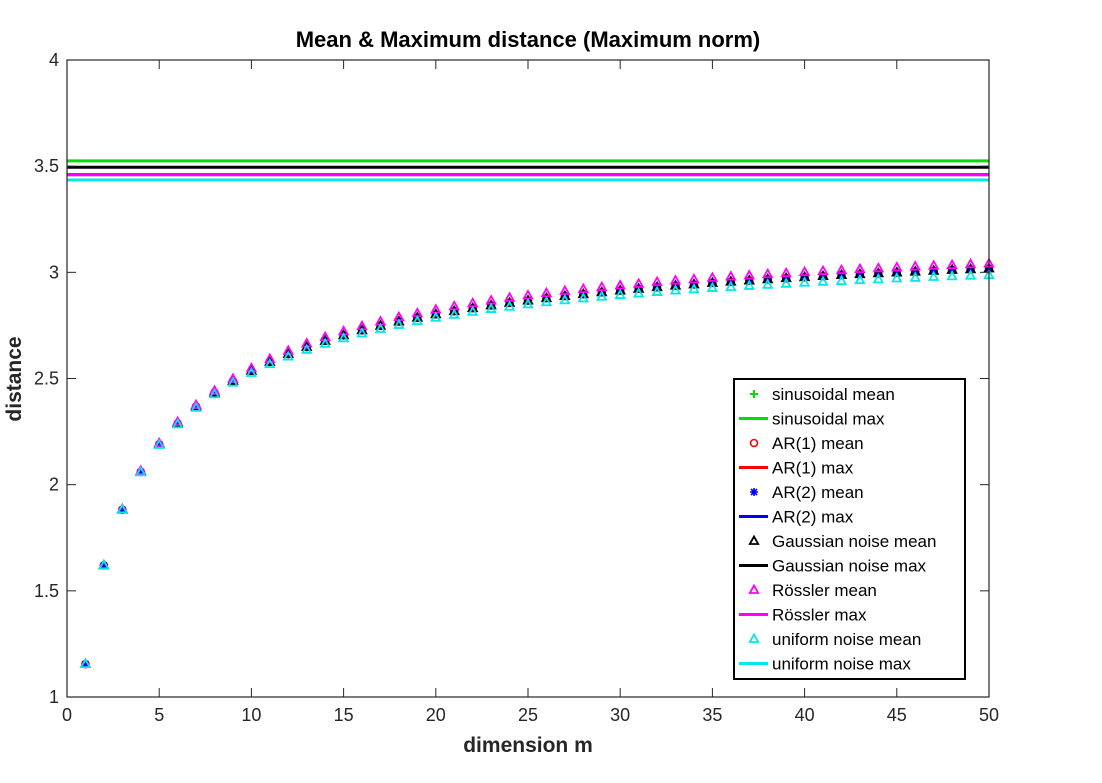 The image size is (1102, 783). I want to click on x-tick-label: 5, so click(159, 715).